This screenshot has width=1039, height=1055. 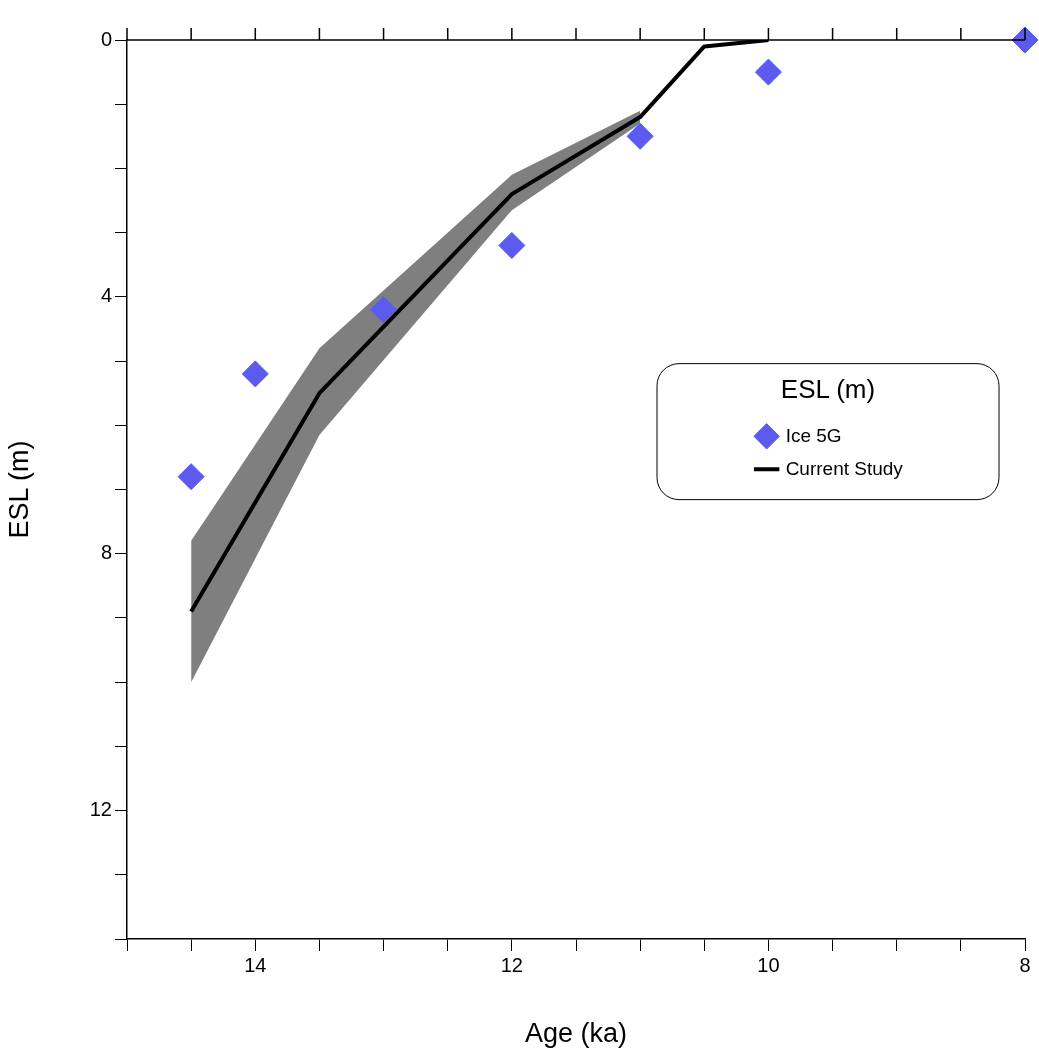 I want to click on x-tick-label: 14, so click(x=255, y=964).